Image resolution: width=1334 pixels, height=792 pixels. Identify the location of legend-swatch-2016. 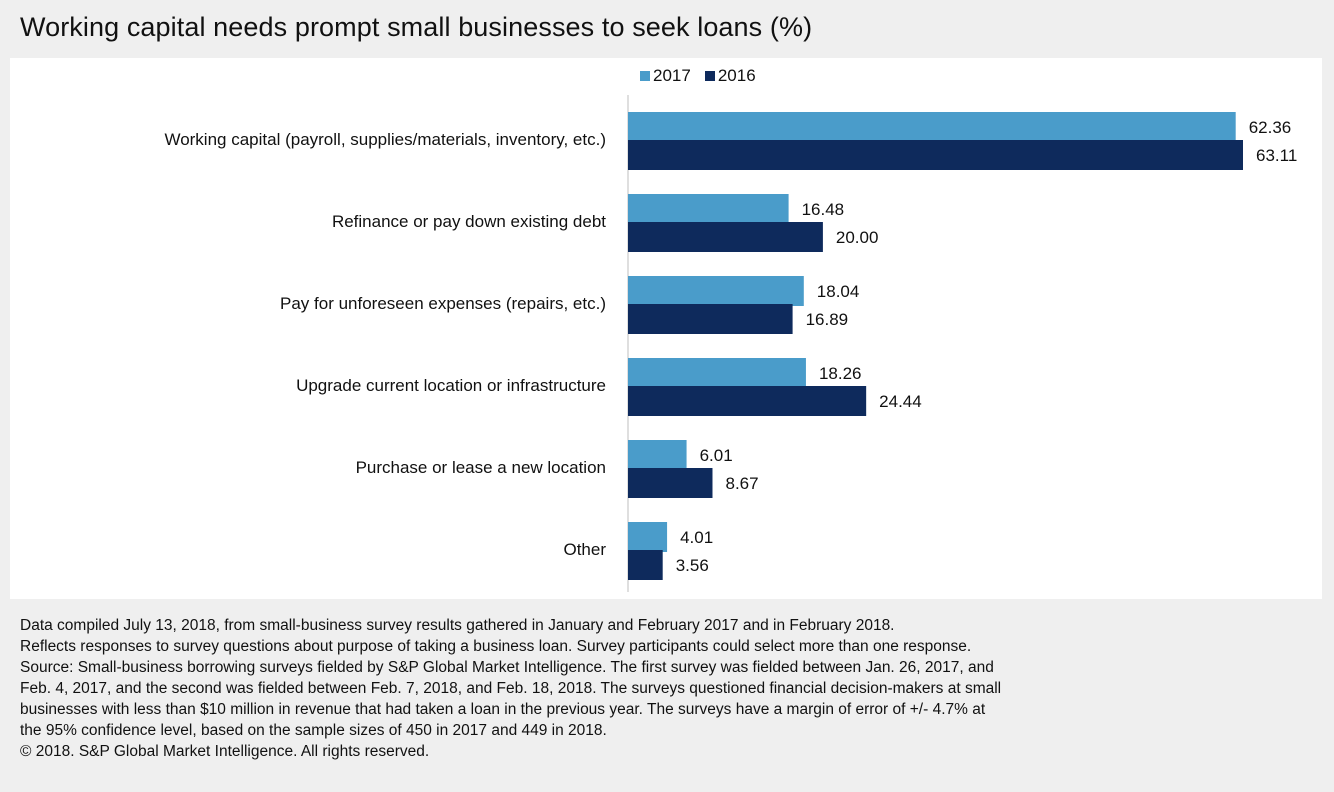
(709, 76).